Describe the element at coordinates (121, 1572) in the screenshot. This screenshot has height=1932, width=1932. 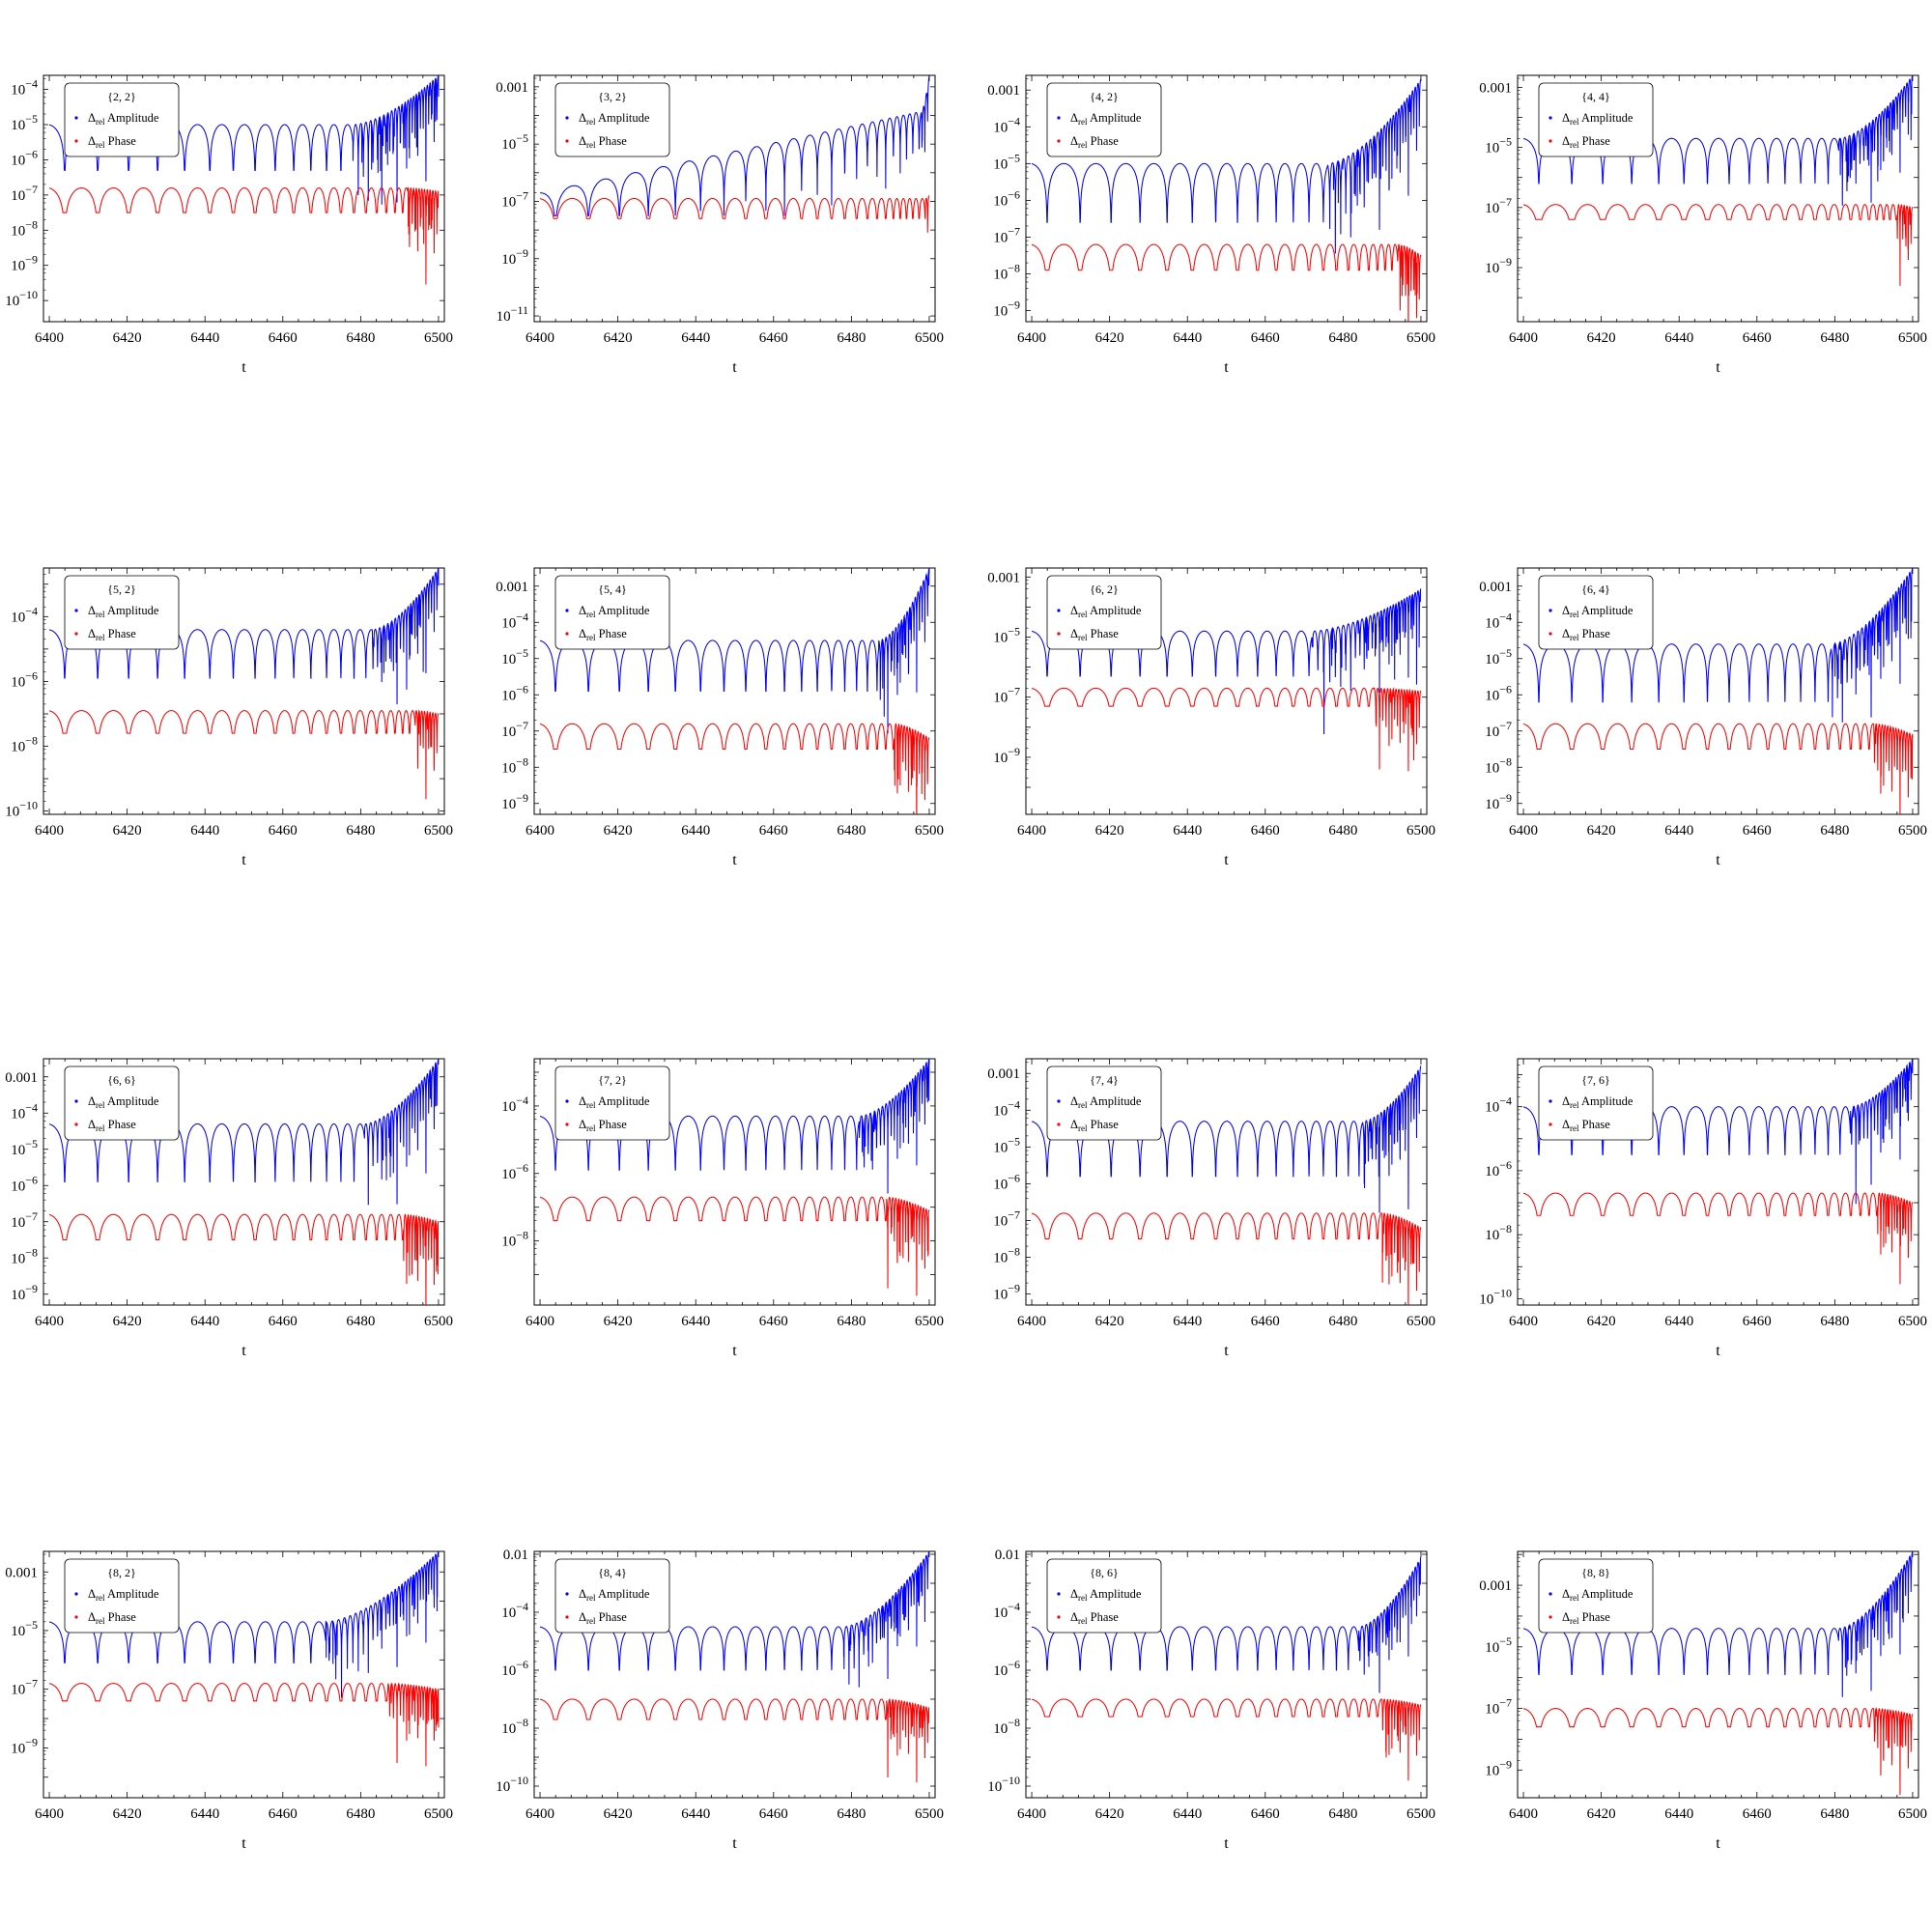
I see `legend-title: {8, 2}` at that location.